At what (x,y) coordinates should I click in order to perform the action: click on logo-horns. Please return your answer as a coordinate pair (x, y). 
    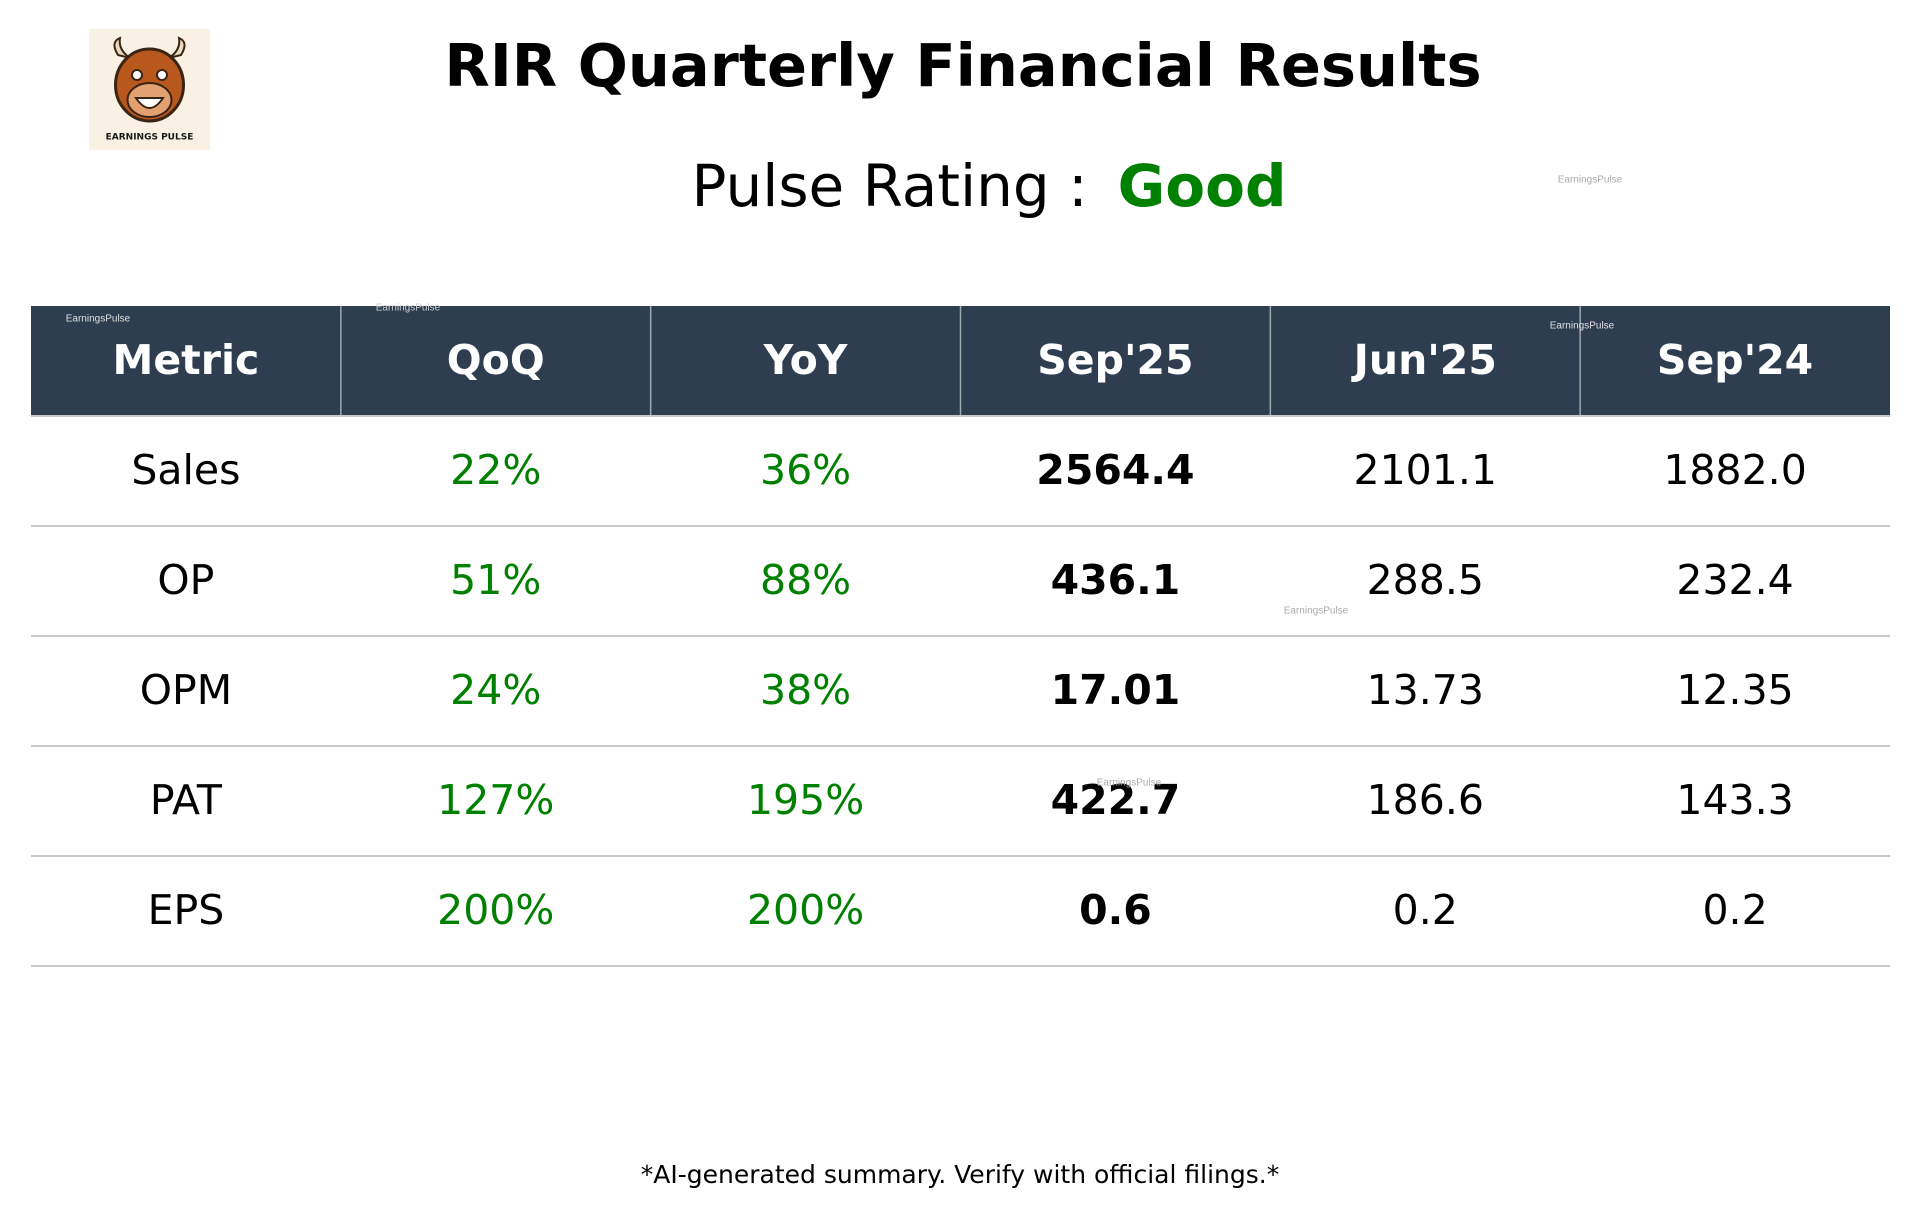
    Looking at the image, I should click on (149, 47).